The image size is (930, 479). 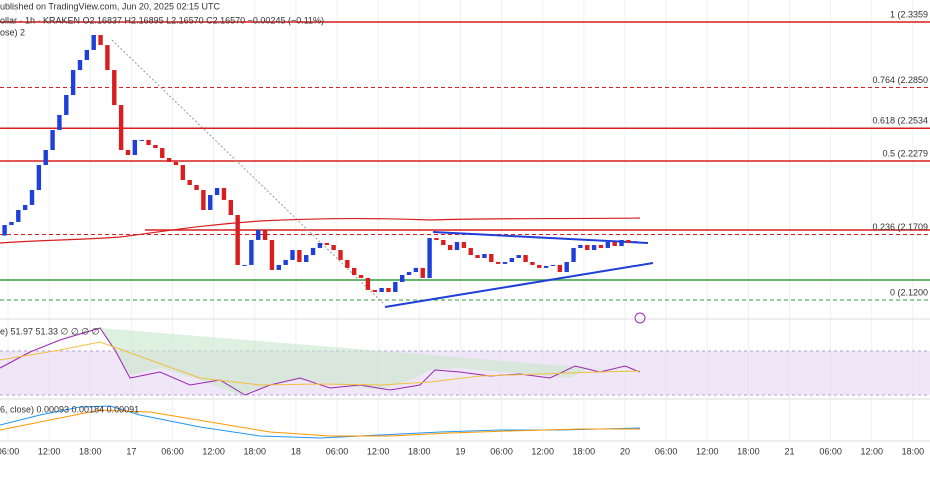 What do you see at coordinates (900, 227) in the screenshot?
I see `fib-label: 0.236 (2.1709` at bounding box center [900, 227].